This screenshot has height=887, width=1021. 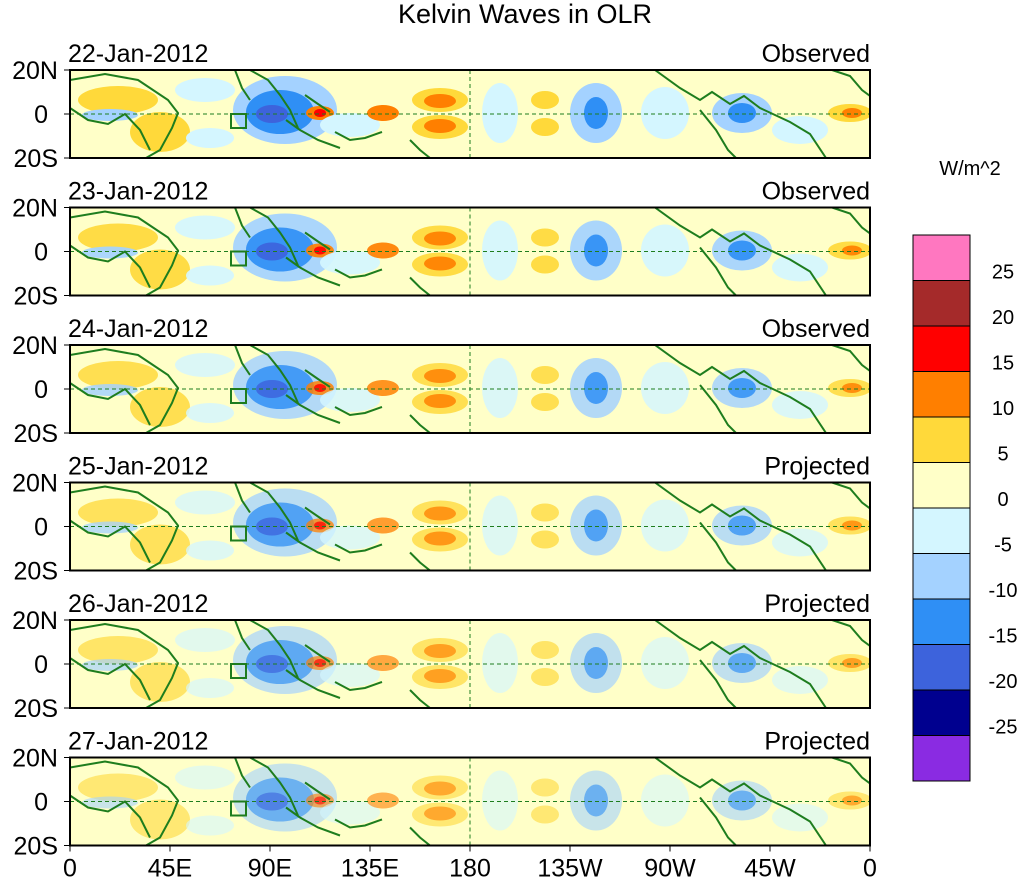 What do you see at coordinates (525, 14) in the screenshot?
I see `figure-title: Kelvin Waves in OLR` at bounding box center [525, 14].